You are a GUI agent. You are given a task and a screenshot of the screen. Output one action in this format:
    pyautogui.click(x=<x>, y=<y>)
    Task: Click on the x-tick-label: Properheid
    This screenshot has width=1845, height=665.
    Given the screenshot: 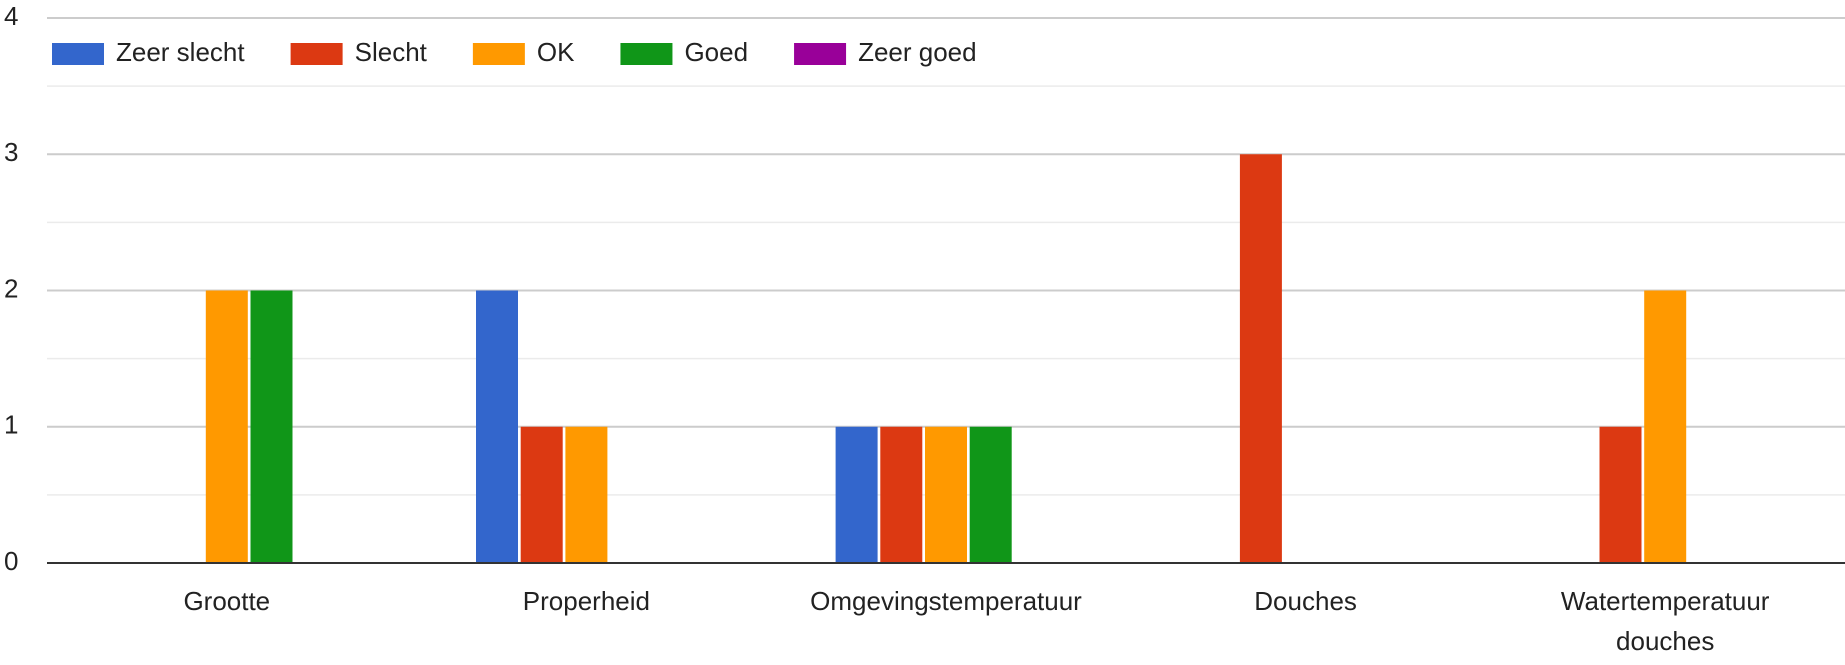 What is the action you would take?
    pyautogui.click(x=586, y=601)
    